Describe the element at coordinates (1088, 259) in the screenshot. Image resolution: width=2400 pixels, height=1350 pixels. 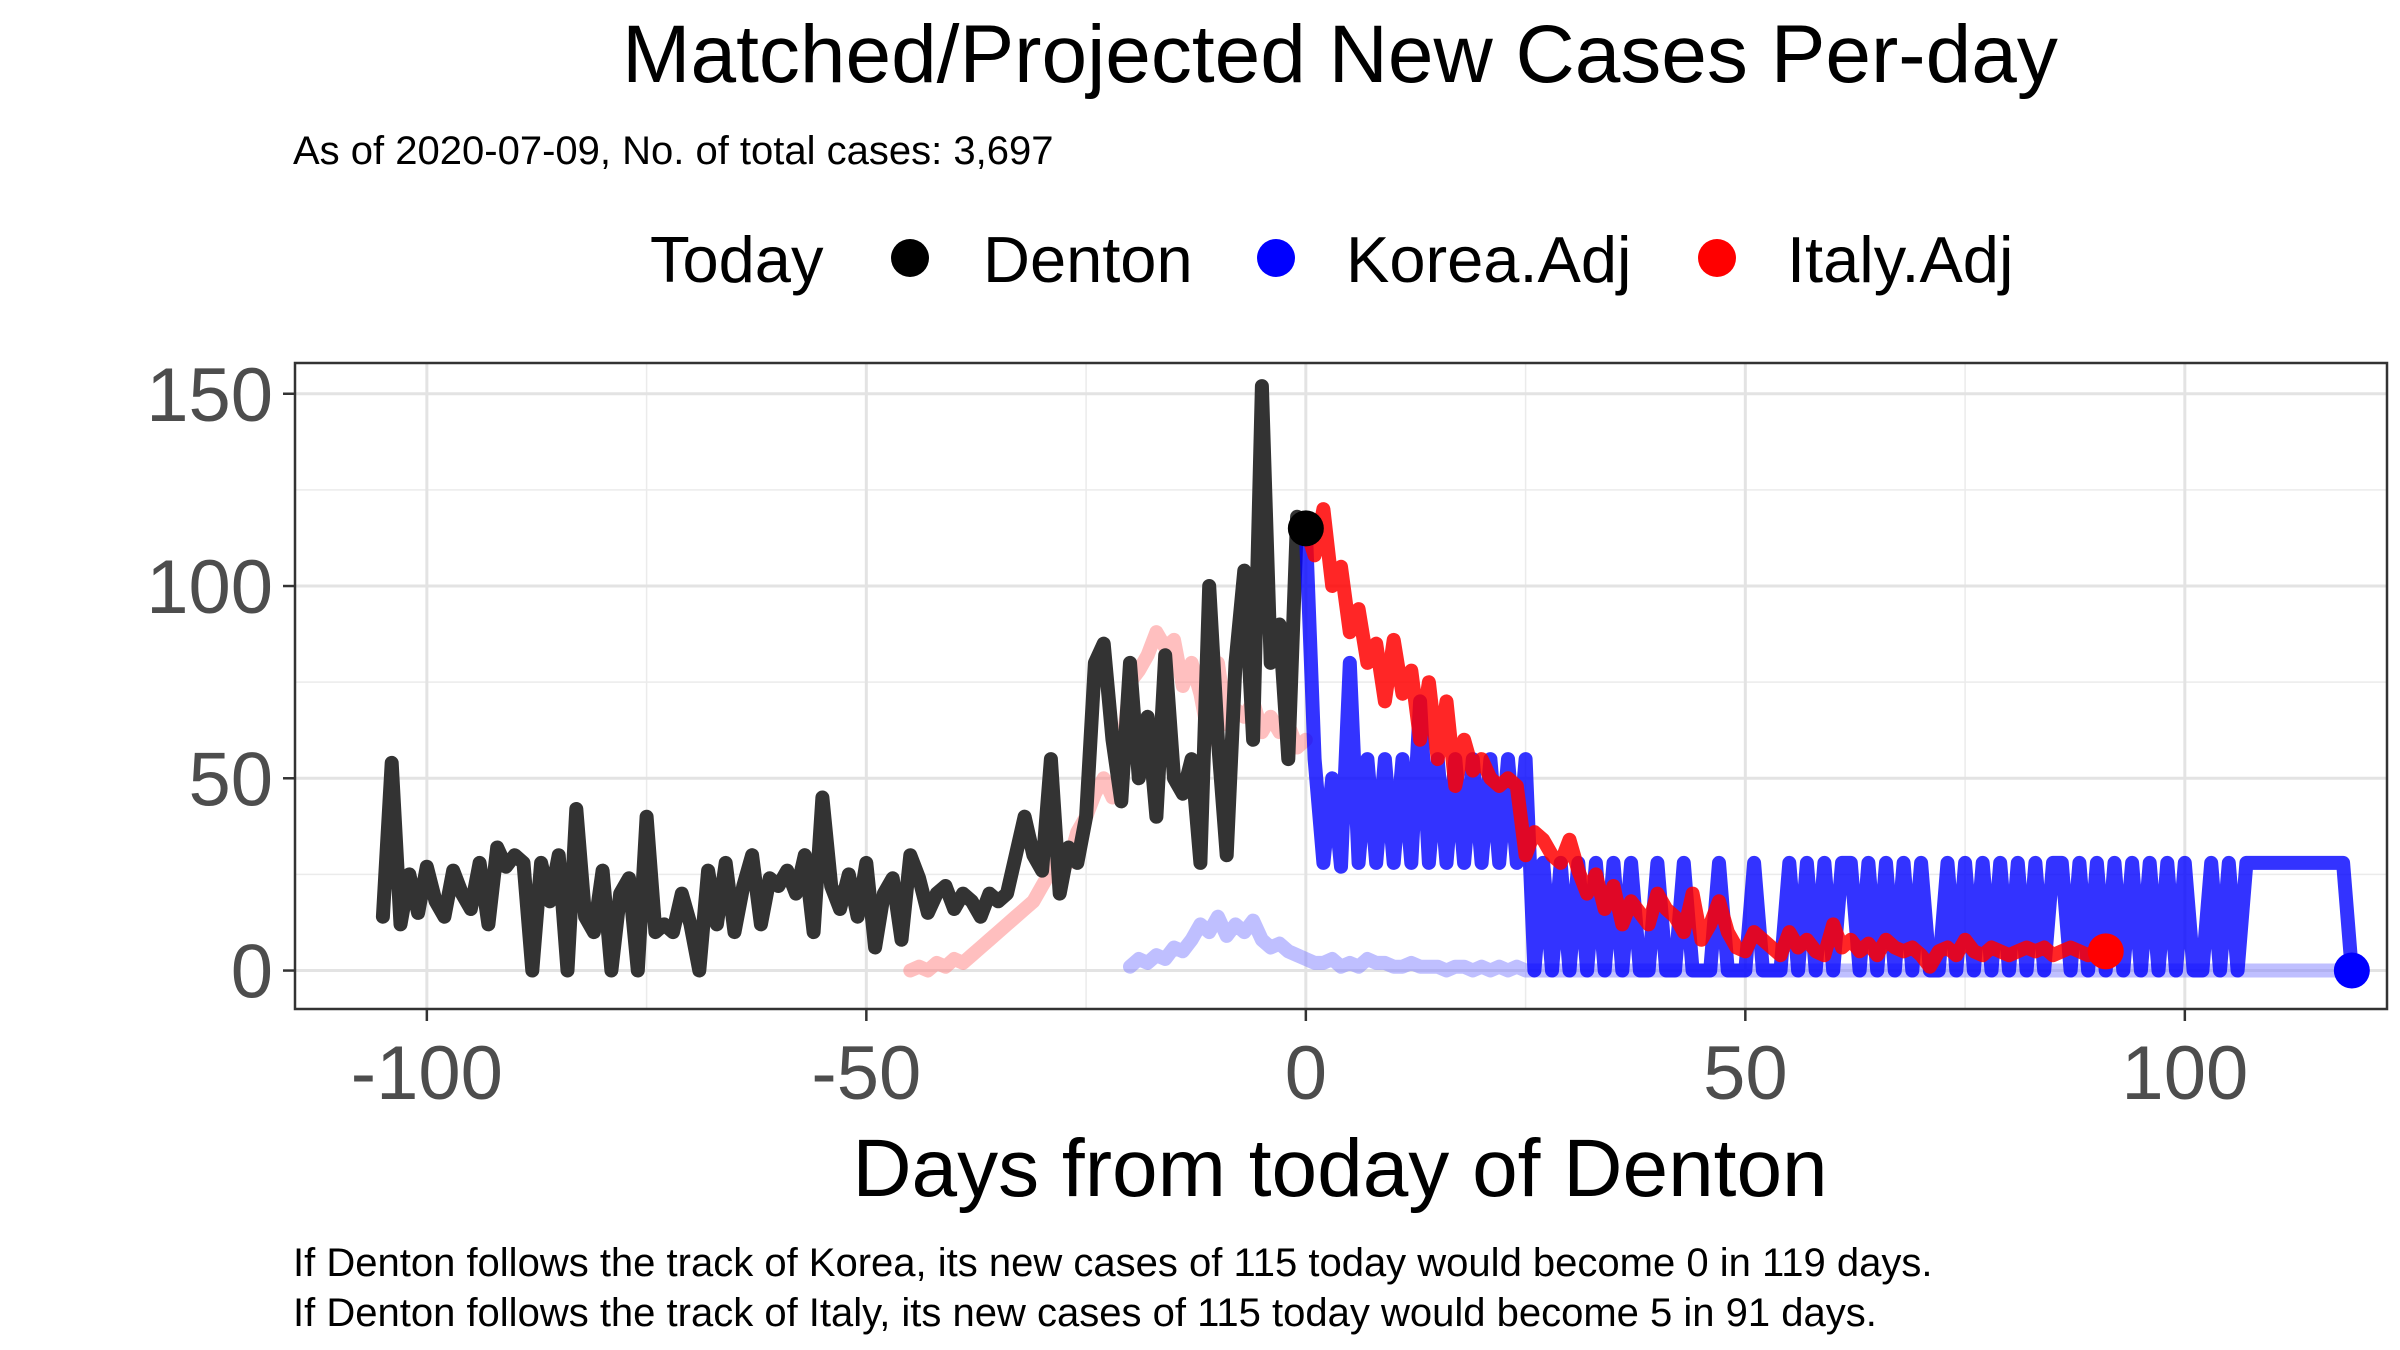
I see `legend-label-denton: Denton` at that location.